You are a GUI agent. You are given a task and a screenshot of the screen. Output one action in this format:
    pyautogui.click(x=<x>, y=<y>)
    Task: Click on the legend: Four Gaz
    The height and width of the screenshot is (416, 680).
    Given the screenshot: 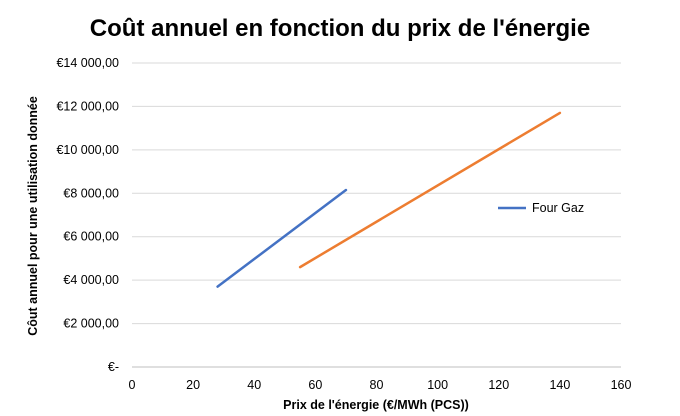 What is the action you would take?
    pyautogui.click(x=541, y=208)
    